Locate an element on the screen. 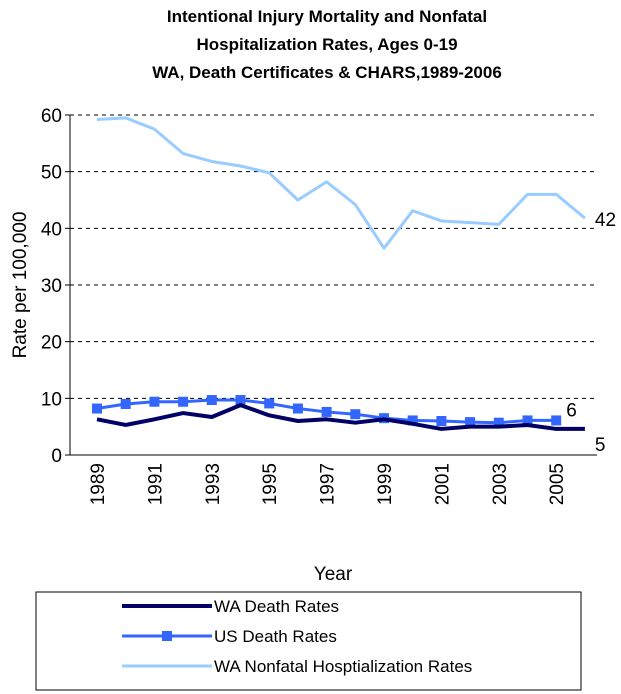  legend-label: US Death Rates is located at coordinates (275, 636).